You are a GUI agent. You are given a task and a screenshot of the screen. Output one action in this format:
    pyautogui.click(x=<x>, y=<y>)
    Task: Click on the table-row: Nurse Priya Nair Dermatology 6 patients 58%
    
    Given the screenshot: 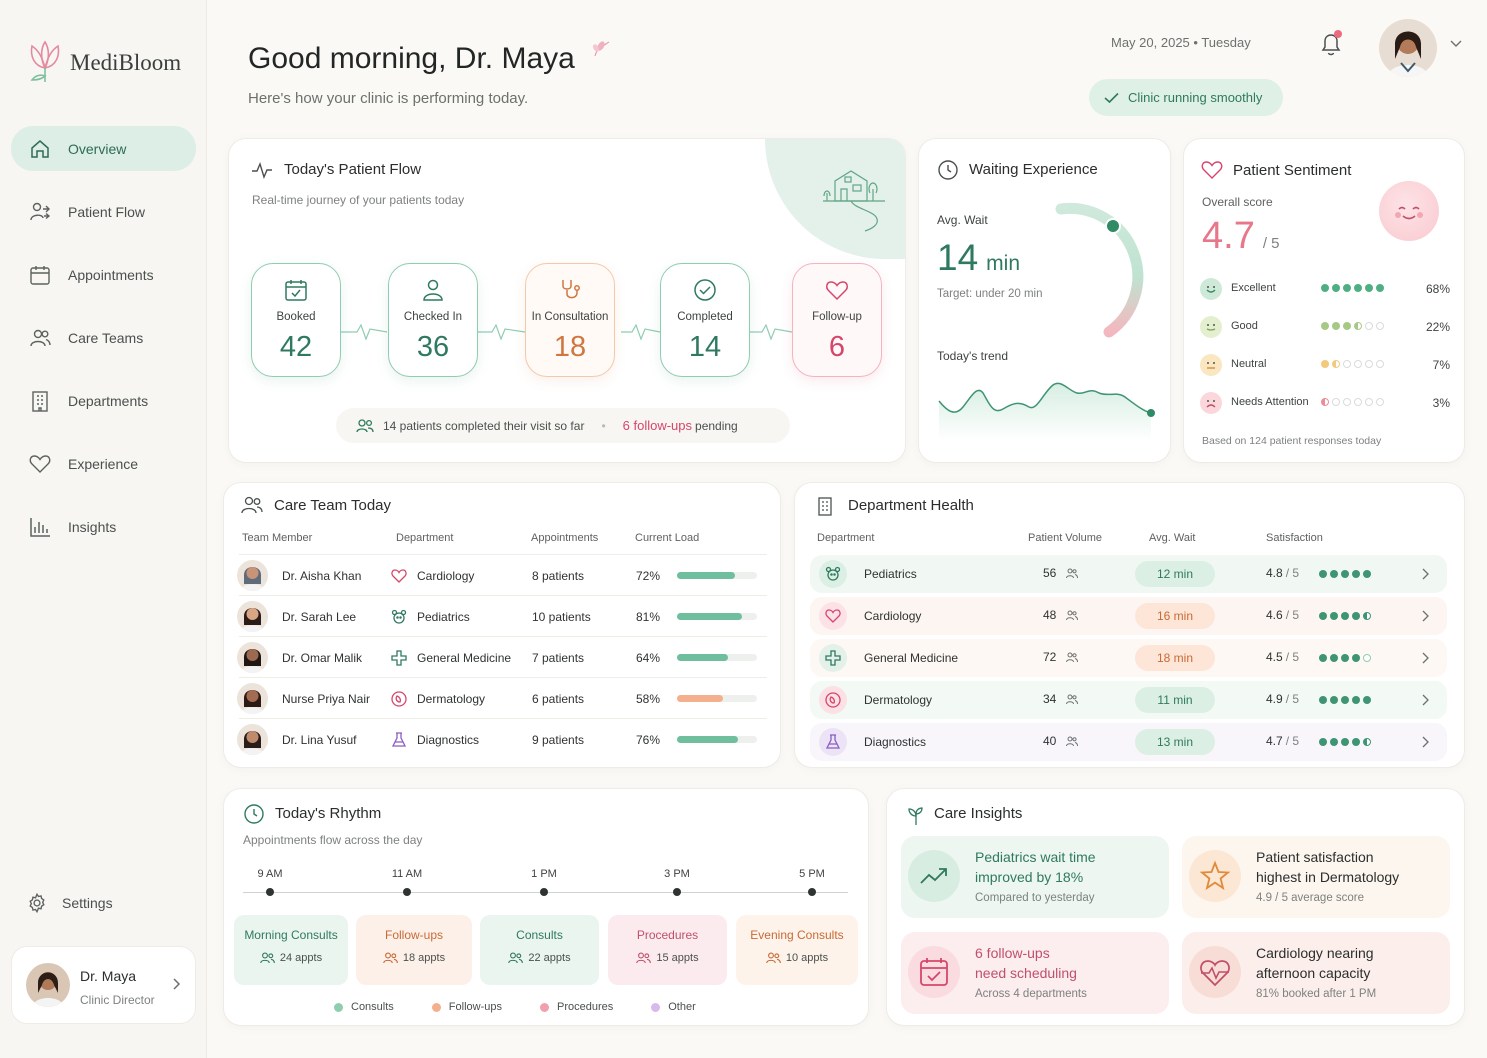 What is the action you would take?
    pyautogui.click(x=503, y=698)
    